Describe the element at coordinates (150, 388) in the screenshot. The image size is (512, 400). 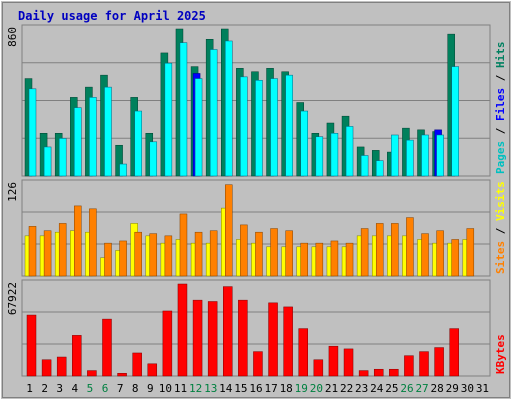
I see `x-tick-label: 9` at that location.